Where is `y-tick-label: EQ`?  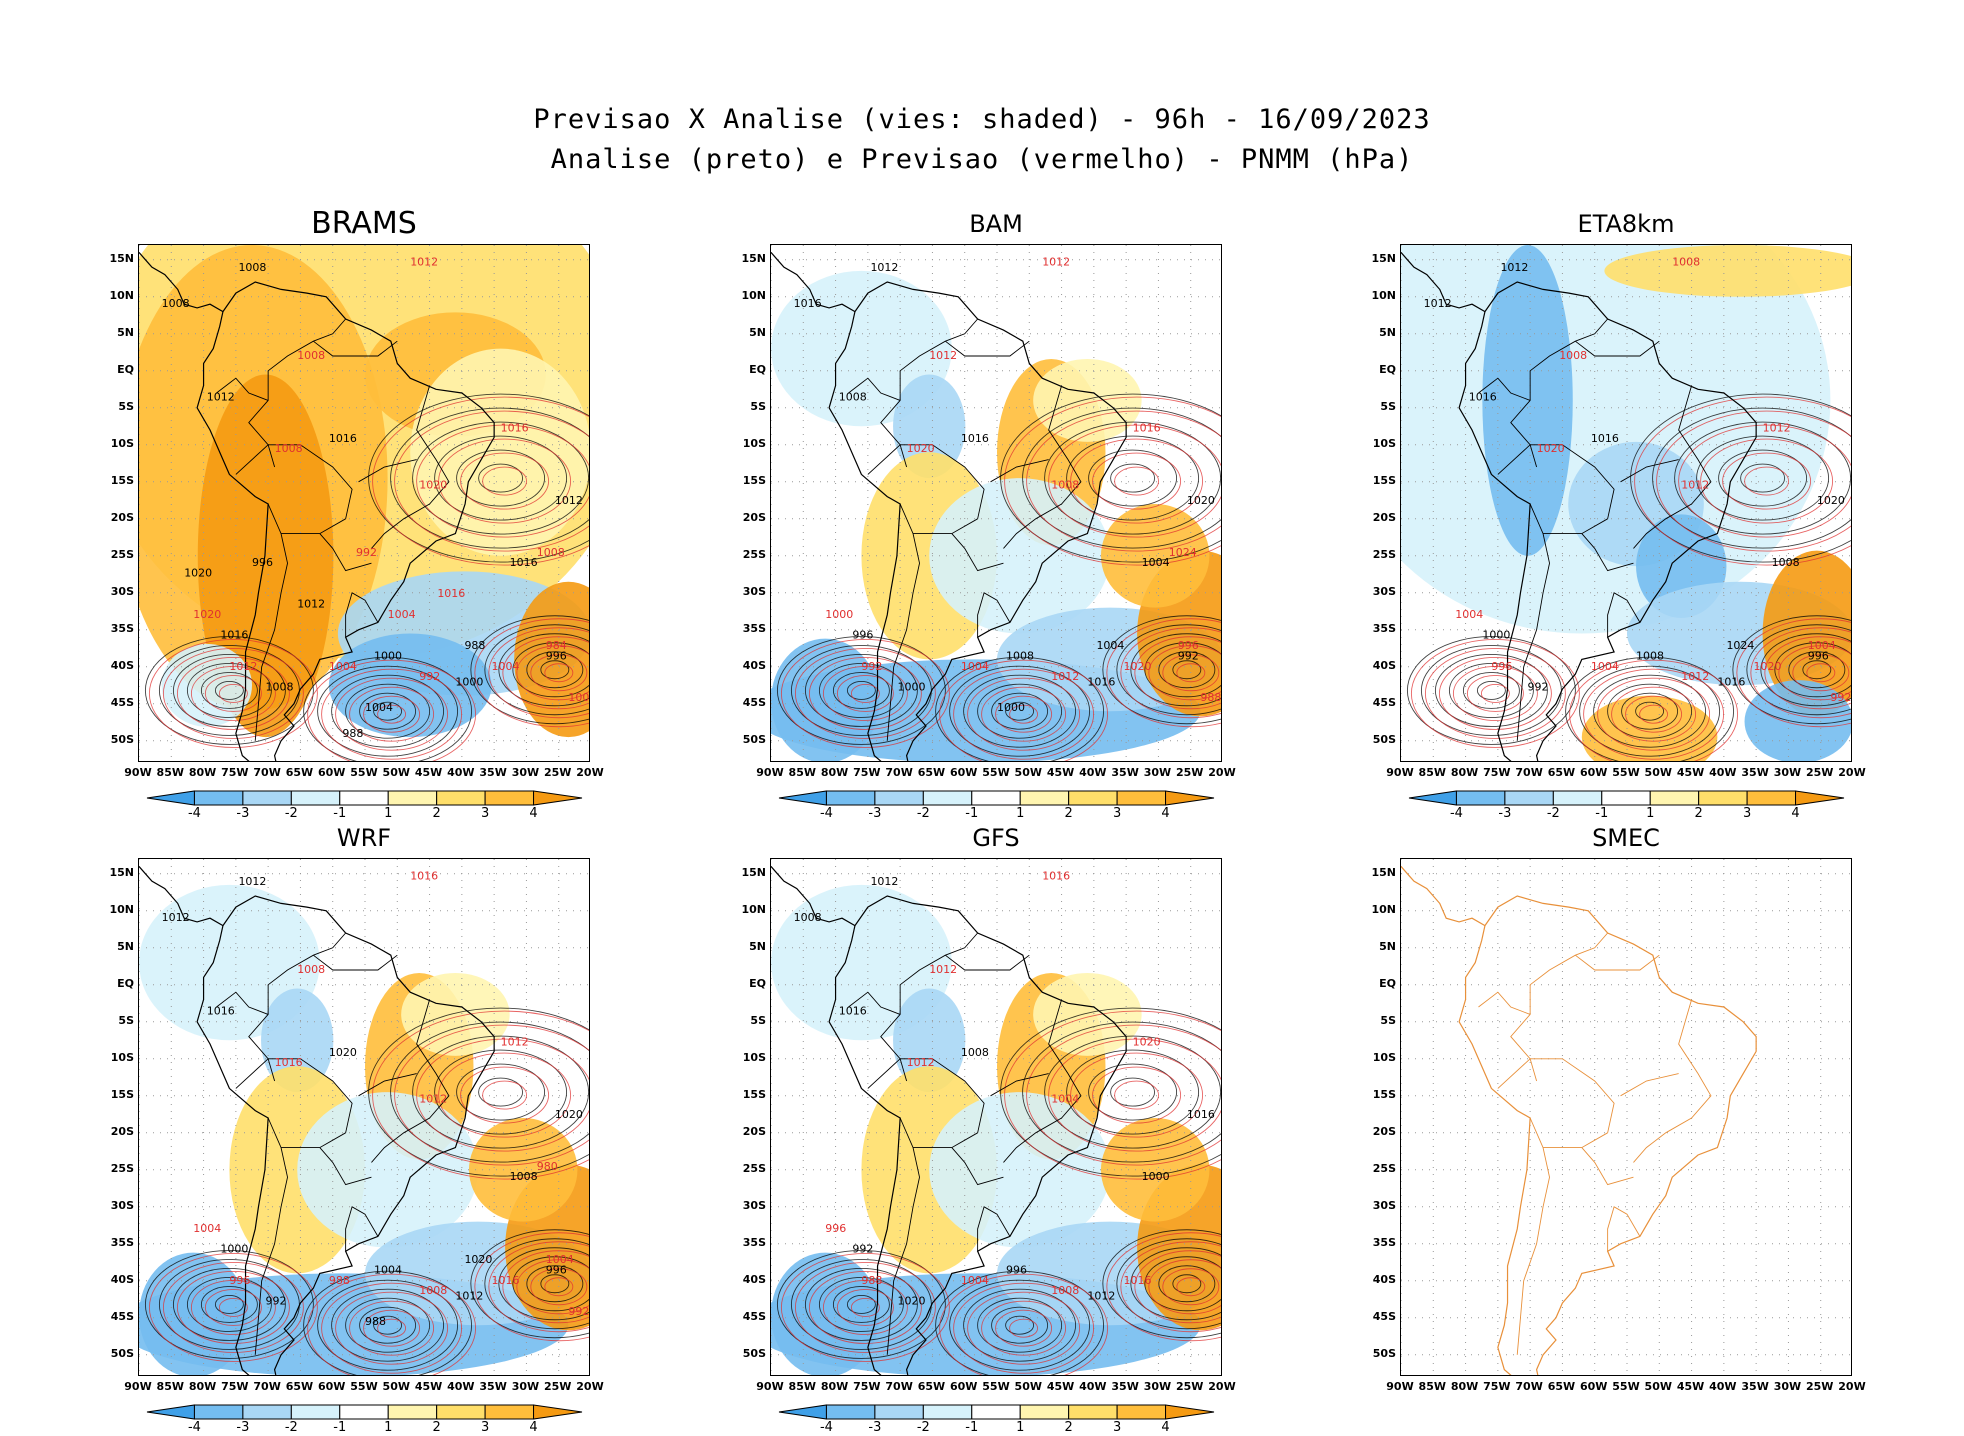
y-tick-label: EQ is located at coordinates (757, 983).